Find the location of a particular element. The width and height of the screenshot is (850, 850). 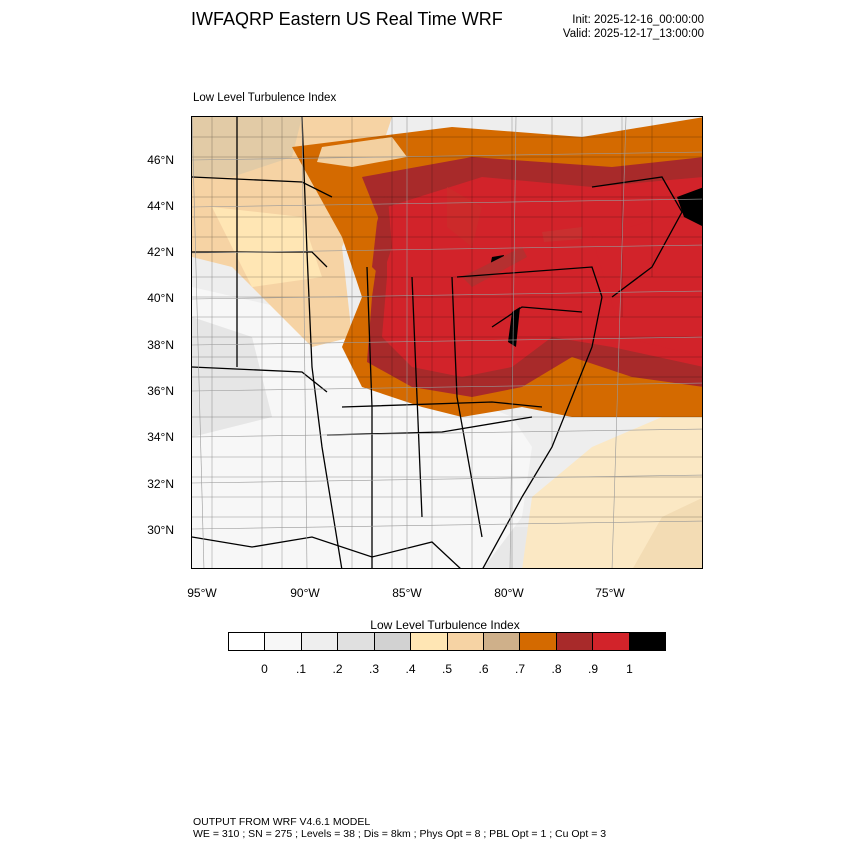

lat-label-36n: 36°N is located at coordinates (160, 391).